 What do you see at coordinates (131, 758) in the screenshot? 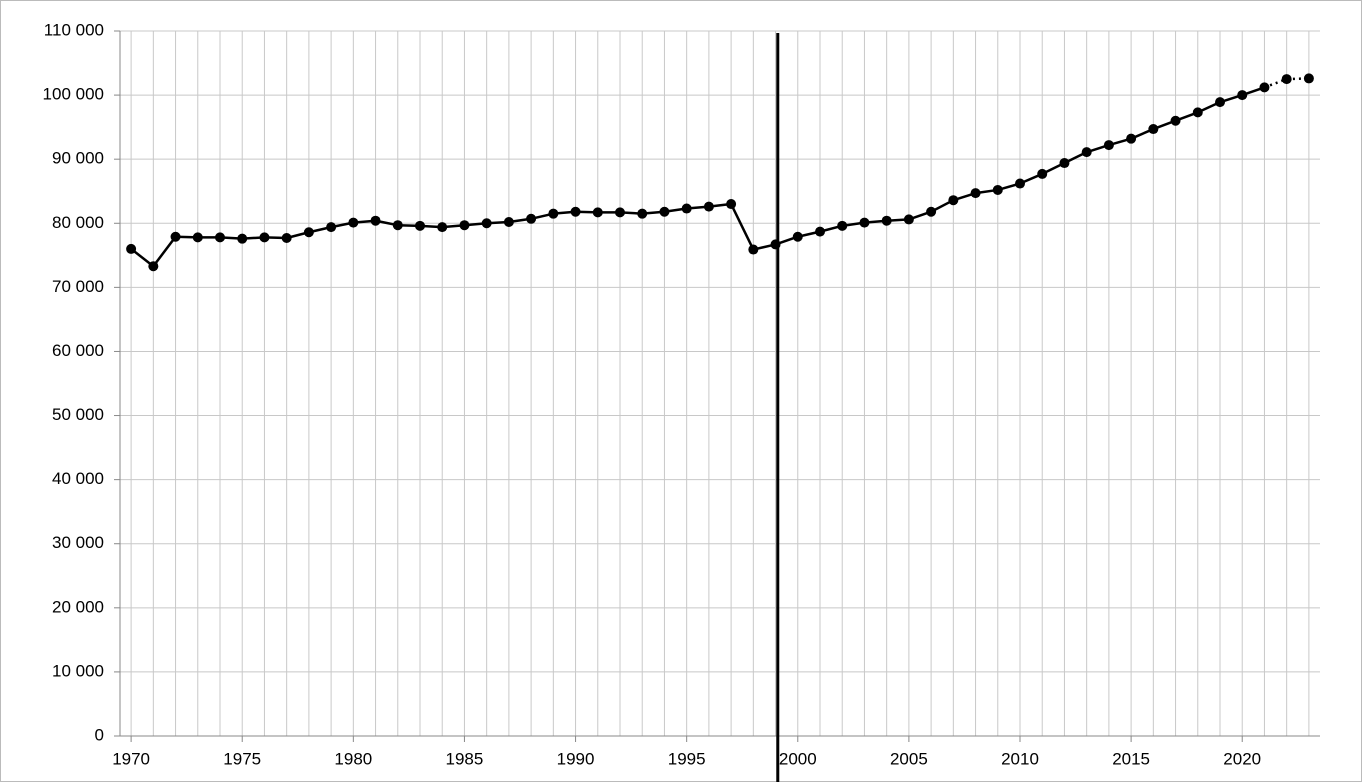
I see `x-tick-label: 1970` at bounding box center [131, 758].